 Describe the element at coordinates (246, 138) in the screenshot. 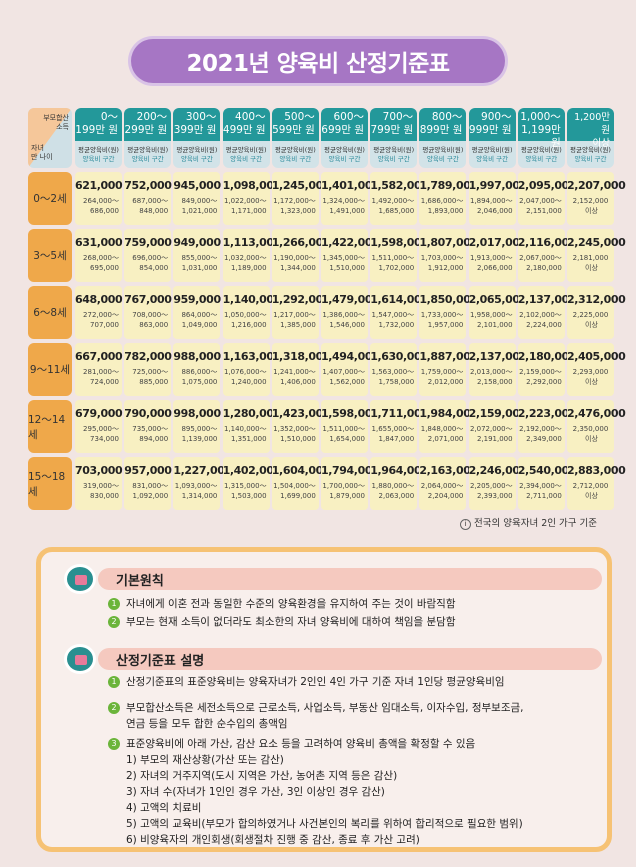

I see `income-column-header: 400～ 499만 원 평균양육비(원) 양육비 구간` at that location.